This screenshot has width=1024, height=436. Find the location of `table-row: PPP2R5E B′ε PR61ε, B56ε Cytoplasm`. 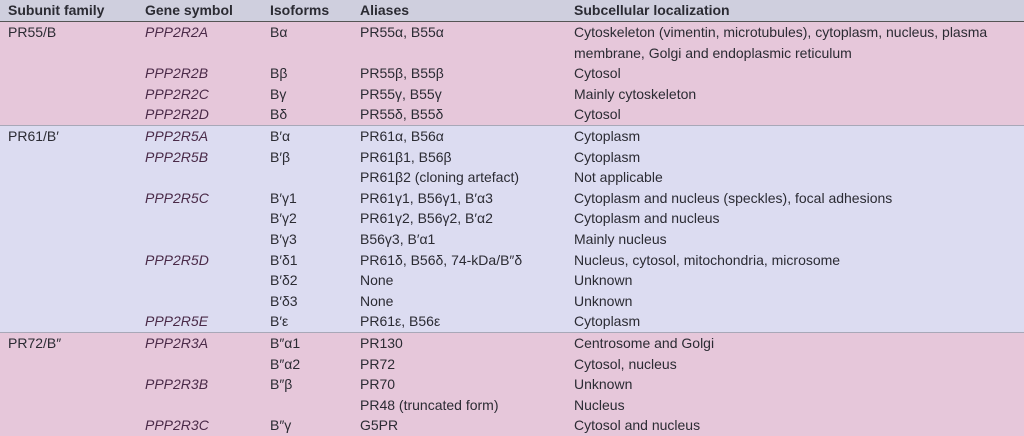

table-row: PPP2R5E B′ε PR61ε, B56ε Cytoplasm is located at coordinates (512, 321).